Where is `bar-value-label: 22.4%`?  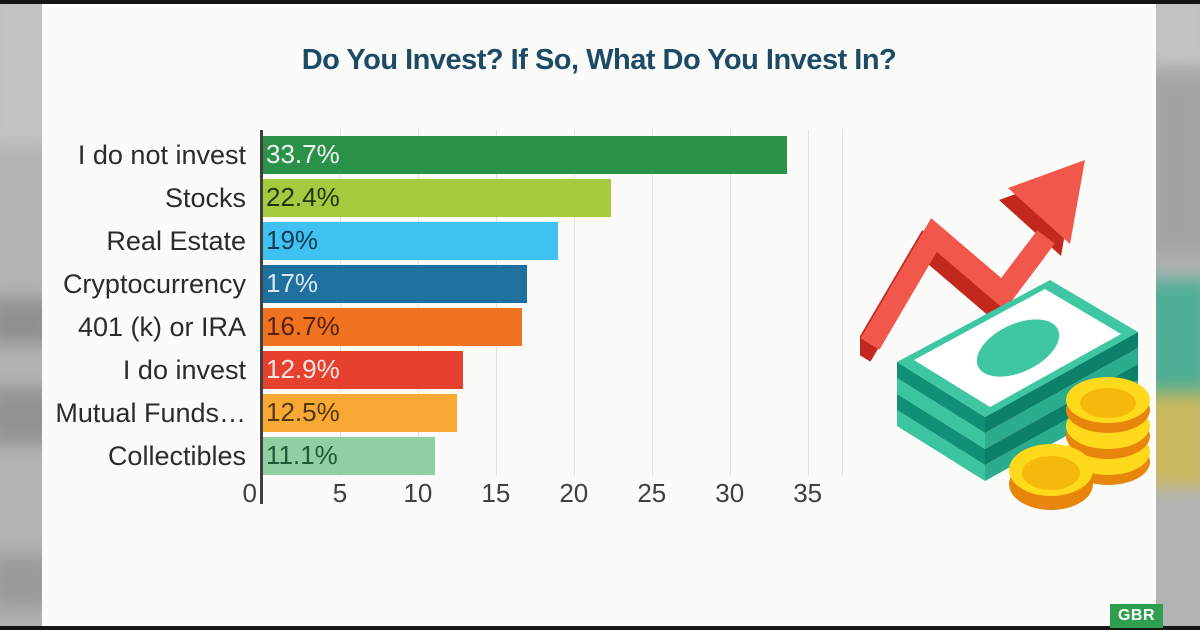
bar-value-label: 22.4% is located at coordinates (303, 197).